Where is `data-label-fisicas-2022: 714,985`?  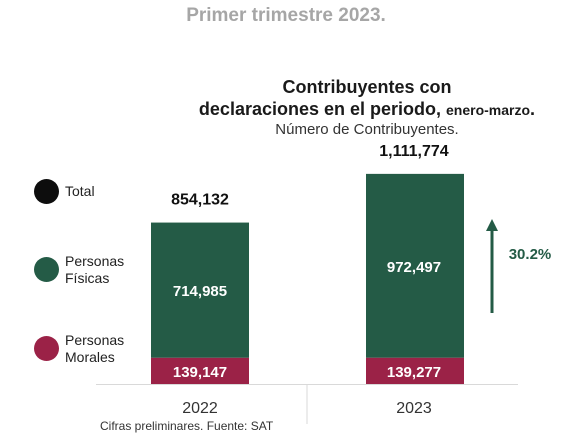
data-label-fisicas-2022: 714,985 is located at coordinates (200, 291).